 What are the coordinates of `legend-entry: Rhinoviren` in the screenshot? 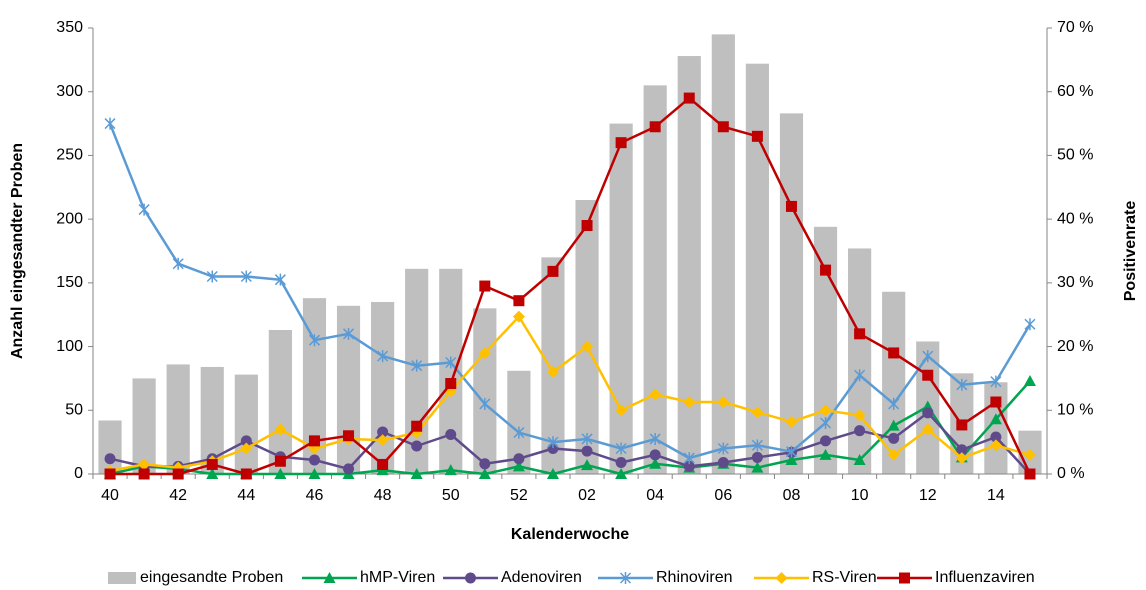 It's located at (665, 577).